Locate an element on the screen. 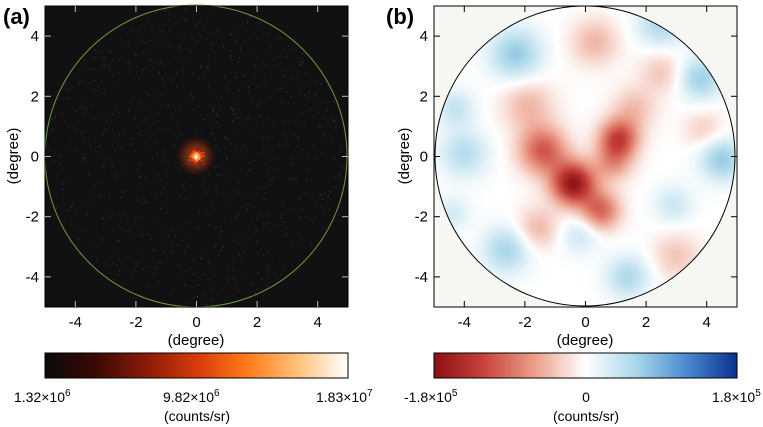 Image resolution: width=763 pixels, height=427 pixels. panel-a-ylabel: (degree) is located at coordinates (13, 156).